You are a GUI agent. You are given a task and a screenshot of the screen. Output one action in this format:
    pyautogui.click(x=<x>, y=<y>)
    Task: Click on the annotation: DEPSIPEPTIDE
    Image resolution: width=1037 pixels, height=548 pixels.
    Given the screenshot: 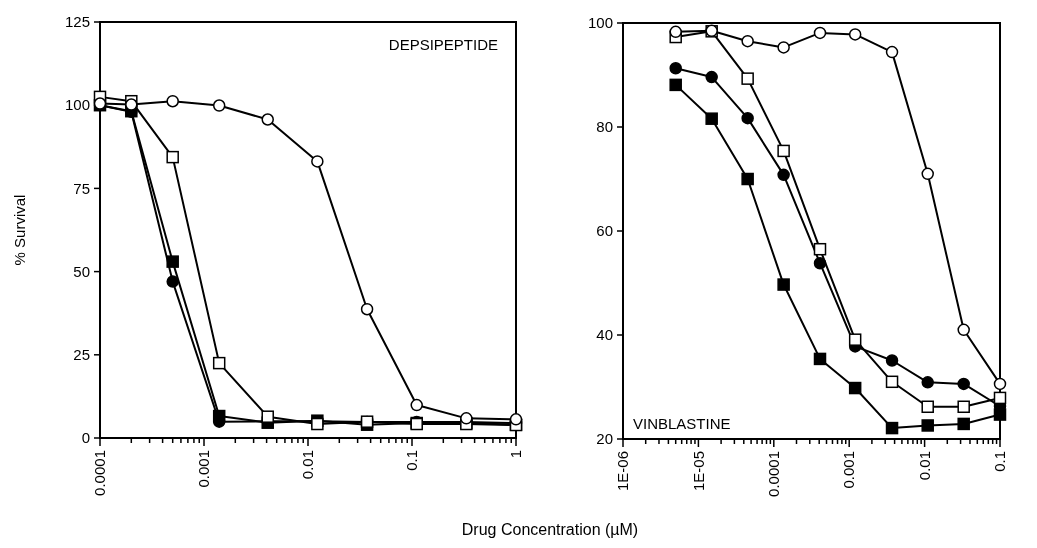 What is the action you would take?
    pyautogui.click(x=443, y=44)
    